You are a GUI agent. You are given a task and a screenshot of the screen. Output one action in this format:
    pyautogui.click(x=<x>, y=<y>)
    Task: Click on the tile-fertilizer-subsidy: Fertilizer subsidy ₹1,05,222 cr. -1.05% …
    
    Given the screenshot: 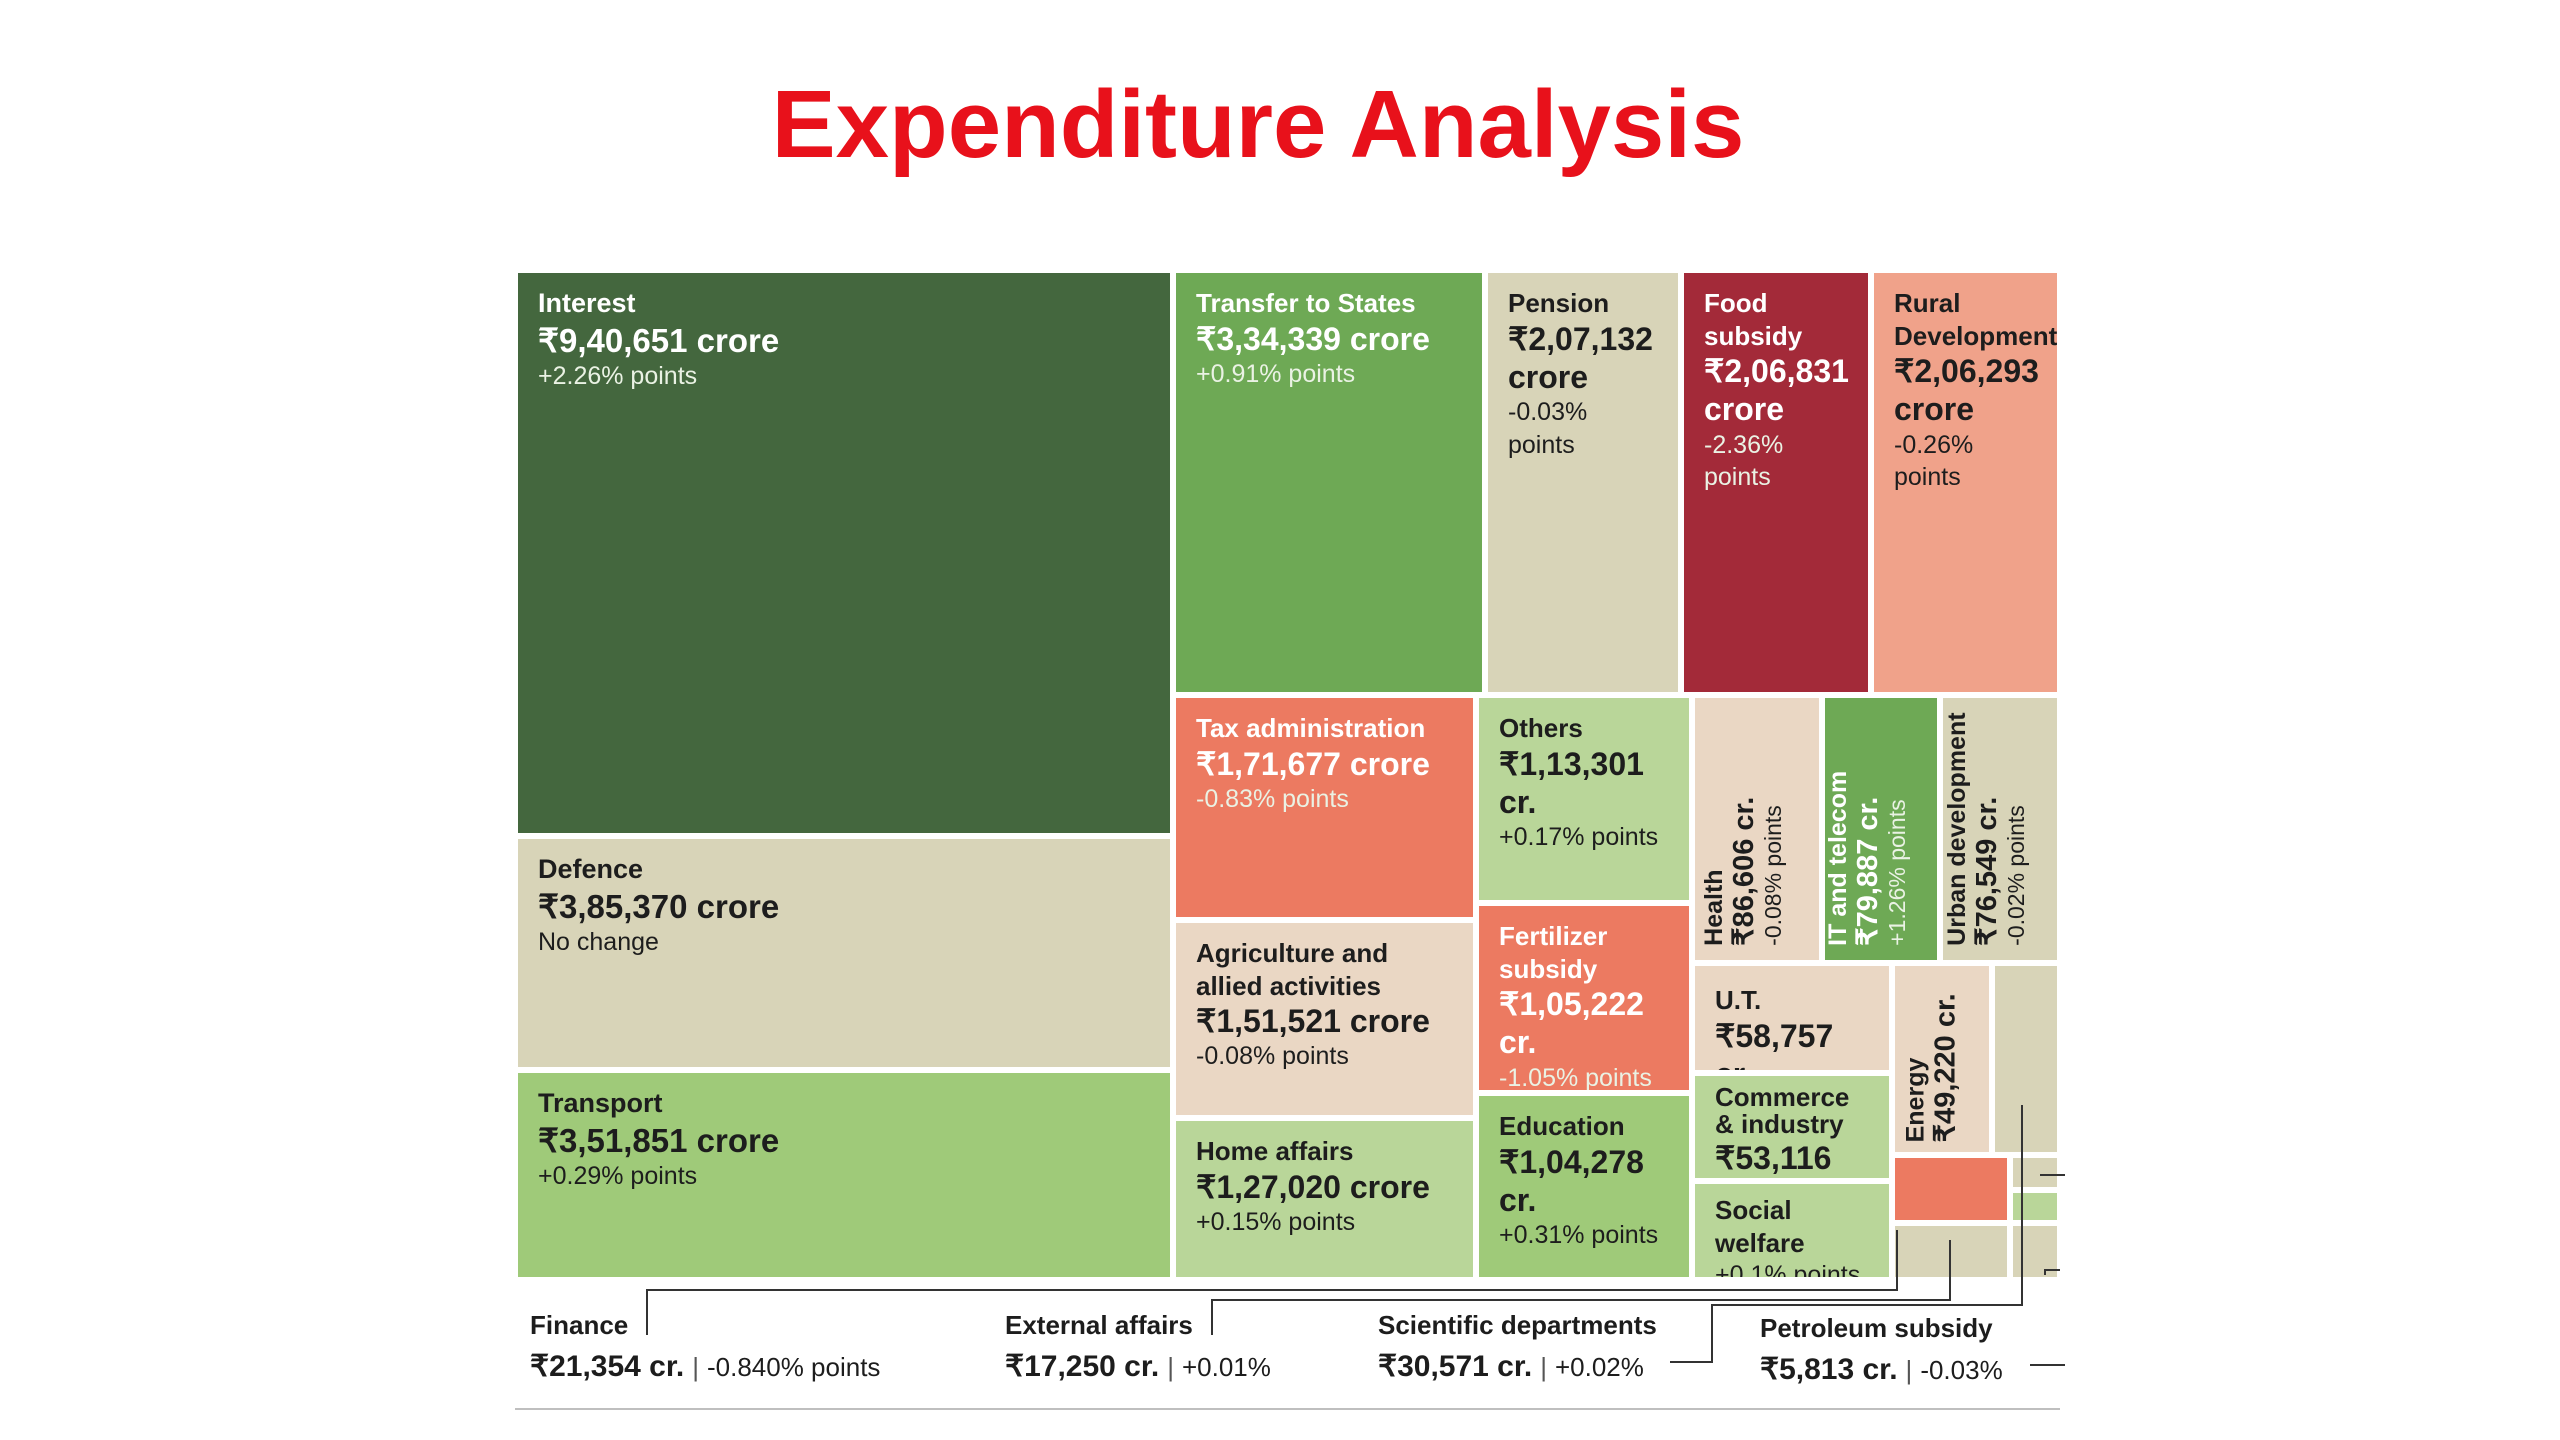 What is the action you would take?
    pyautogui.click(x=1584, y=998)
    